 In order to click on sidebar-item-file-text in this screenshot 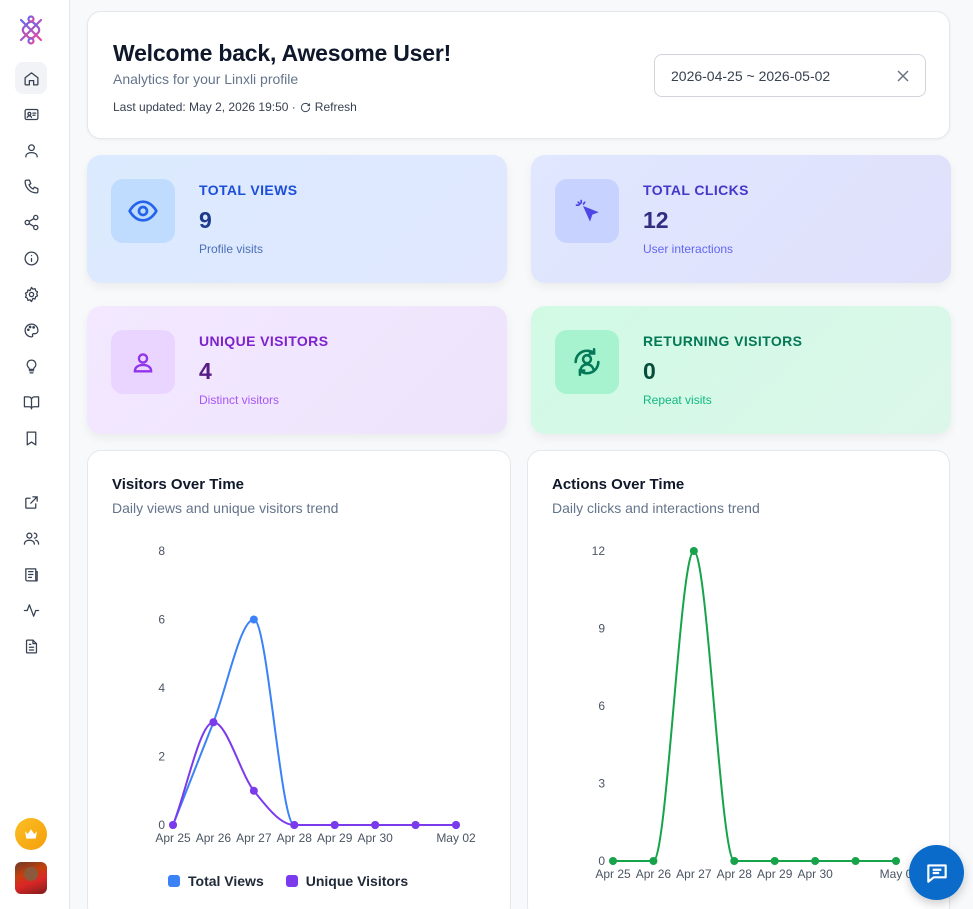, I will do `click(31, 646)`.